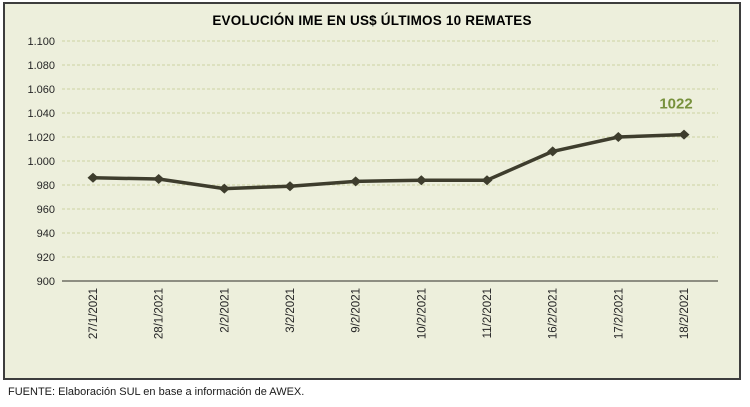 Image resolution: width=750 pixels, height=407 pixels. I want to click on y-axis-tick-label: 1.040, so click(41, 114).